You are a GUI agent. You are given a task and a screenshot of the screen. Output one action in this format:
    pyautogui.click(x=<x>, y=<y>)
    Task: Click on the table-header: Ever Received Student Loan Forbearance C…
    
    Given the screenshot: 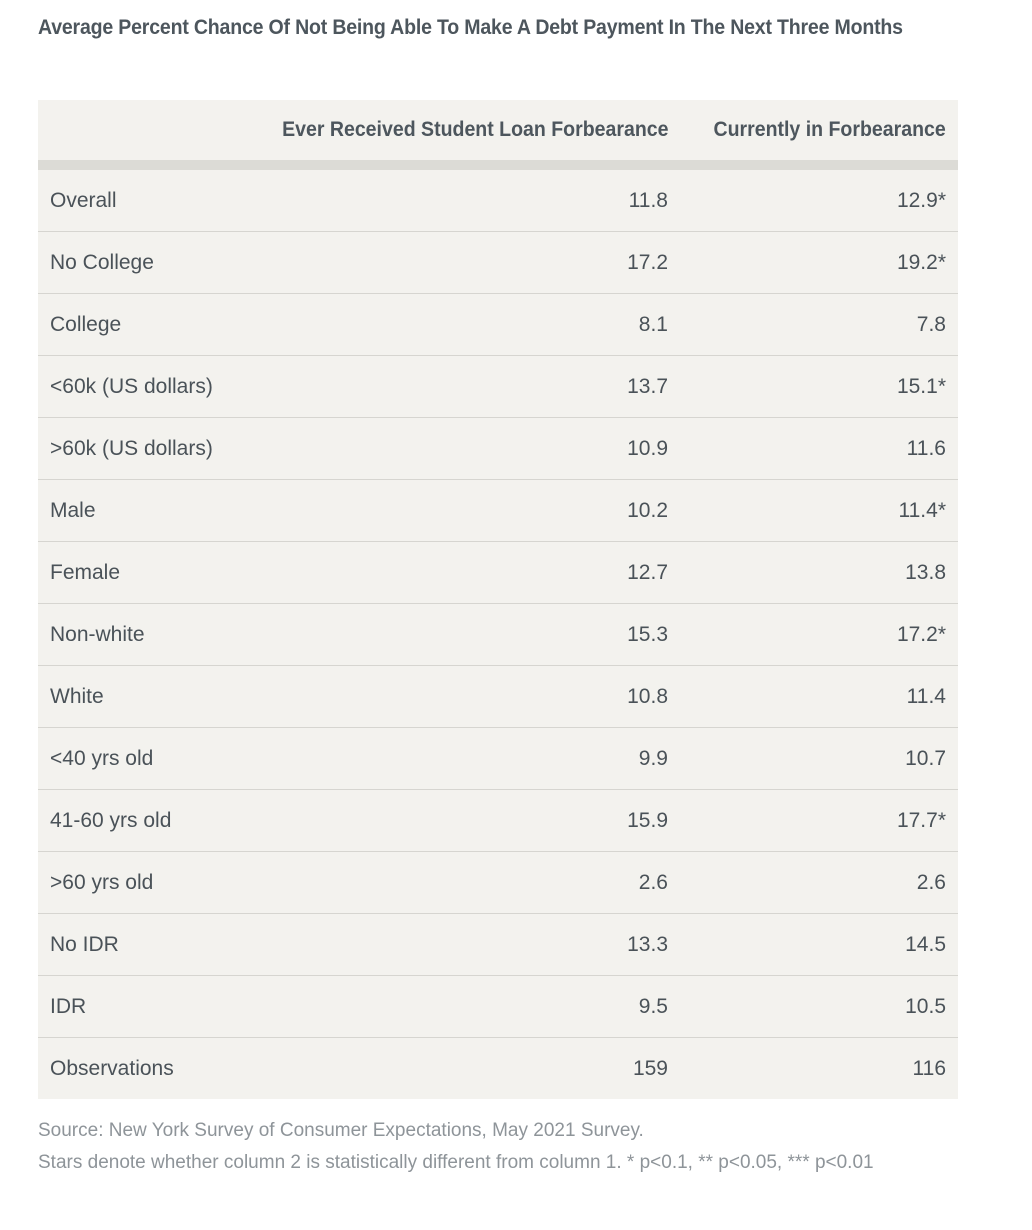 What is the action you would take?
    pyautogui.click(x=498, y=135)
    